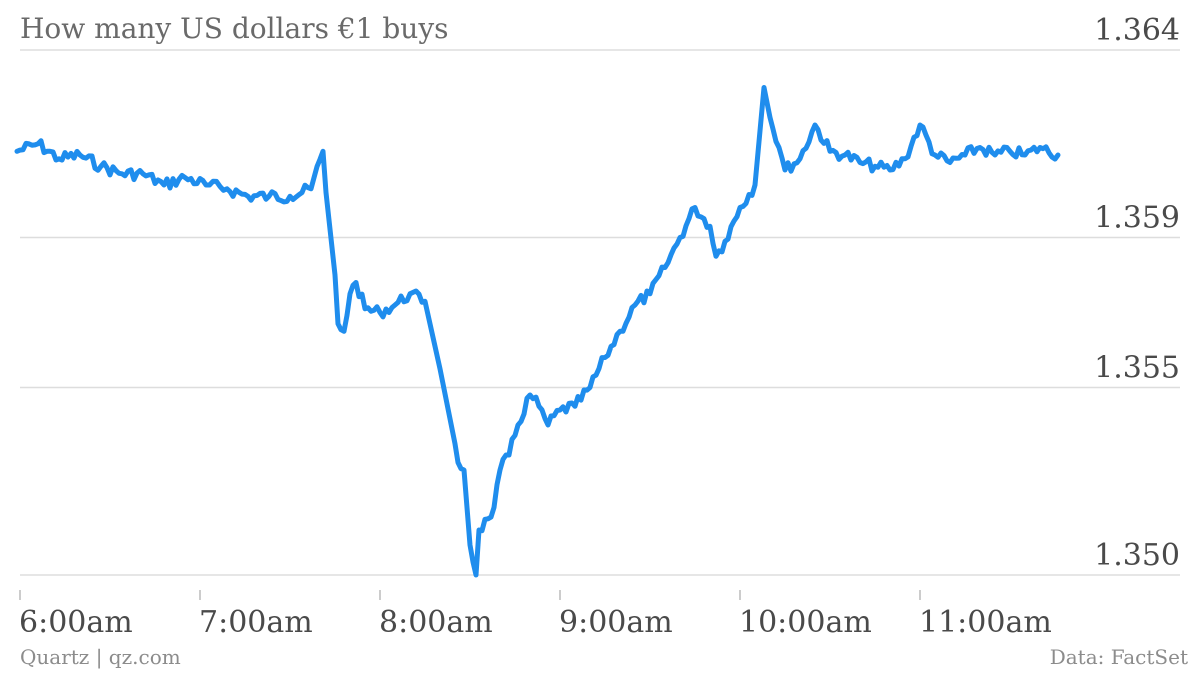 The image size is (1200, 676). I want to click on y-tick-label: 1.359, so click(1137, 218).